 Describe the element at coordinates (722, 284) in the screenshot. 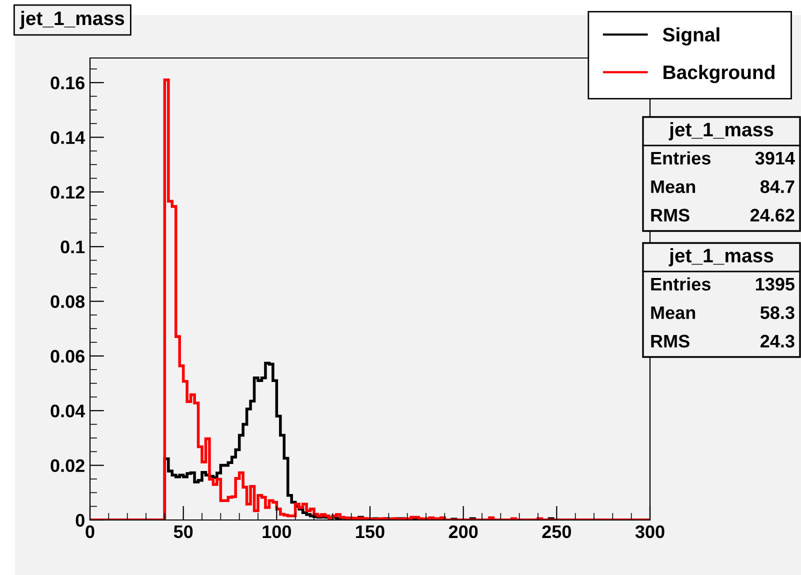

I see `text: Entries 1395` at that location.